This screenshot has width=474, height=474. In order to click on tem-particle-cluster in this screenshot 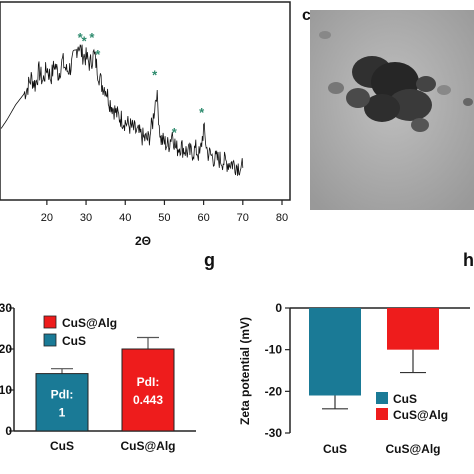, I will do `click(396, 81)`.